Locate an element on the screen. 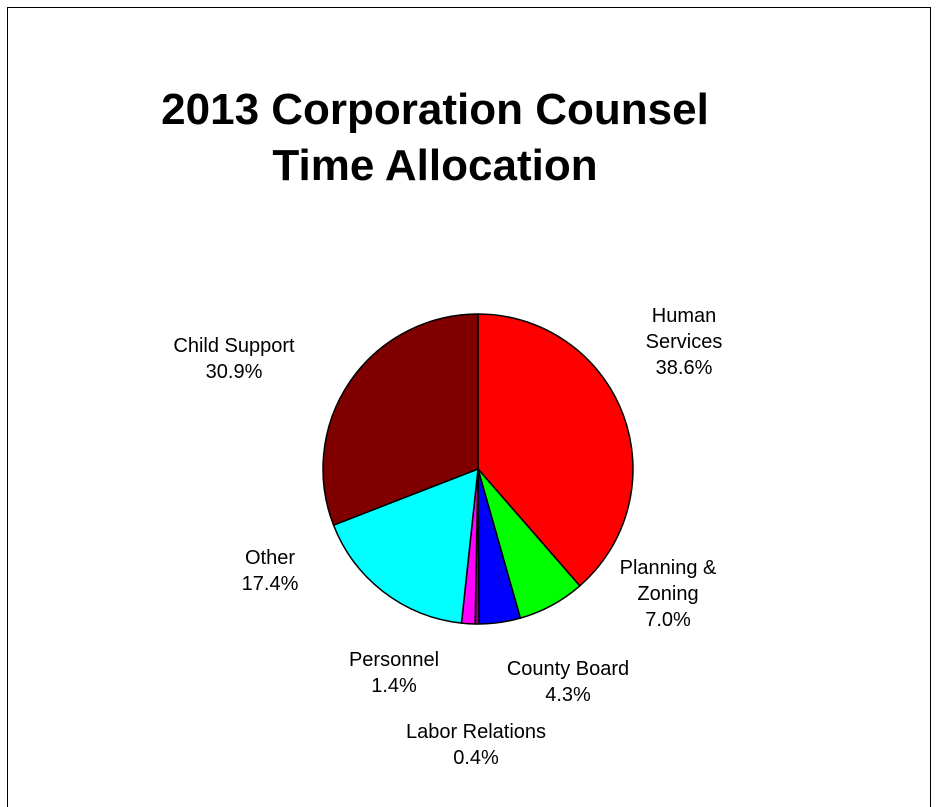 This screenshot has width=938, height=807. chart-title: 2013 Corporation Counsel Time Allocation is located at coordinates (435, 138).